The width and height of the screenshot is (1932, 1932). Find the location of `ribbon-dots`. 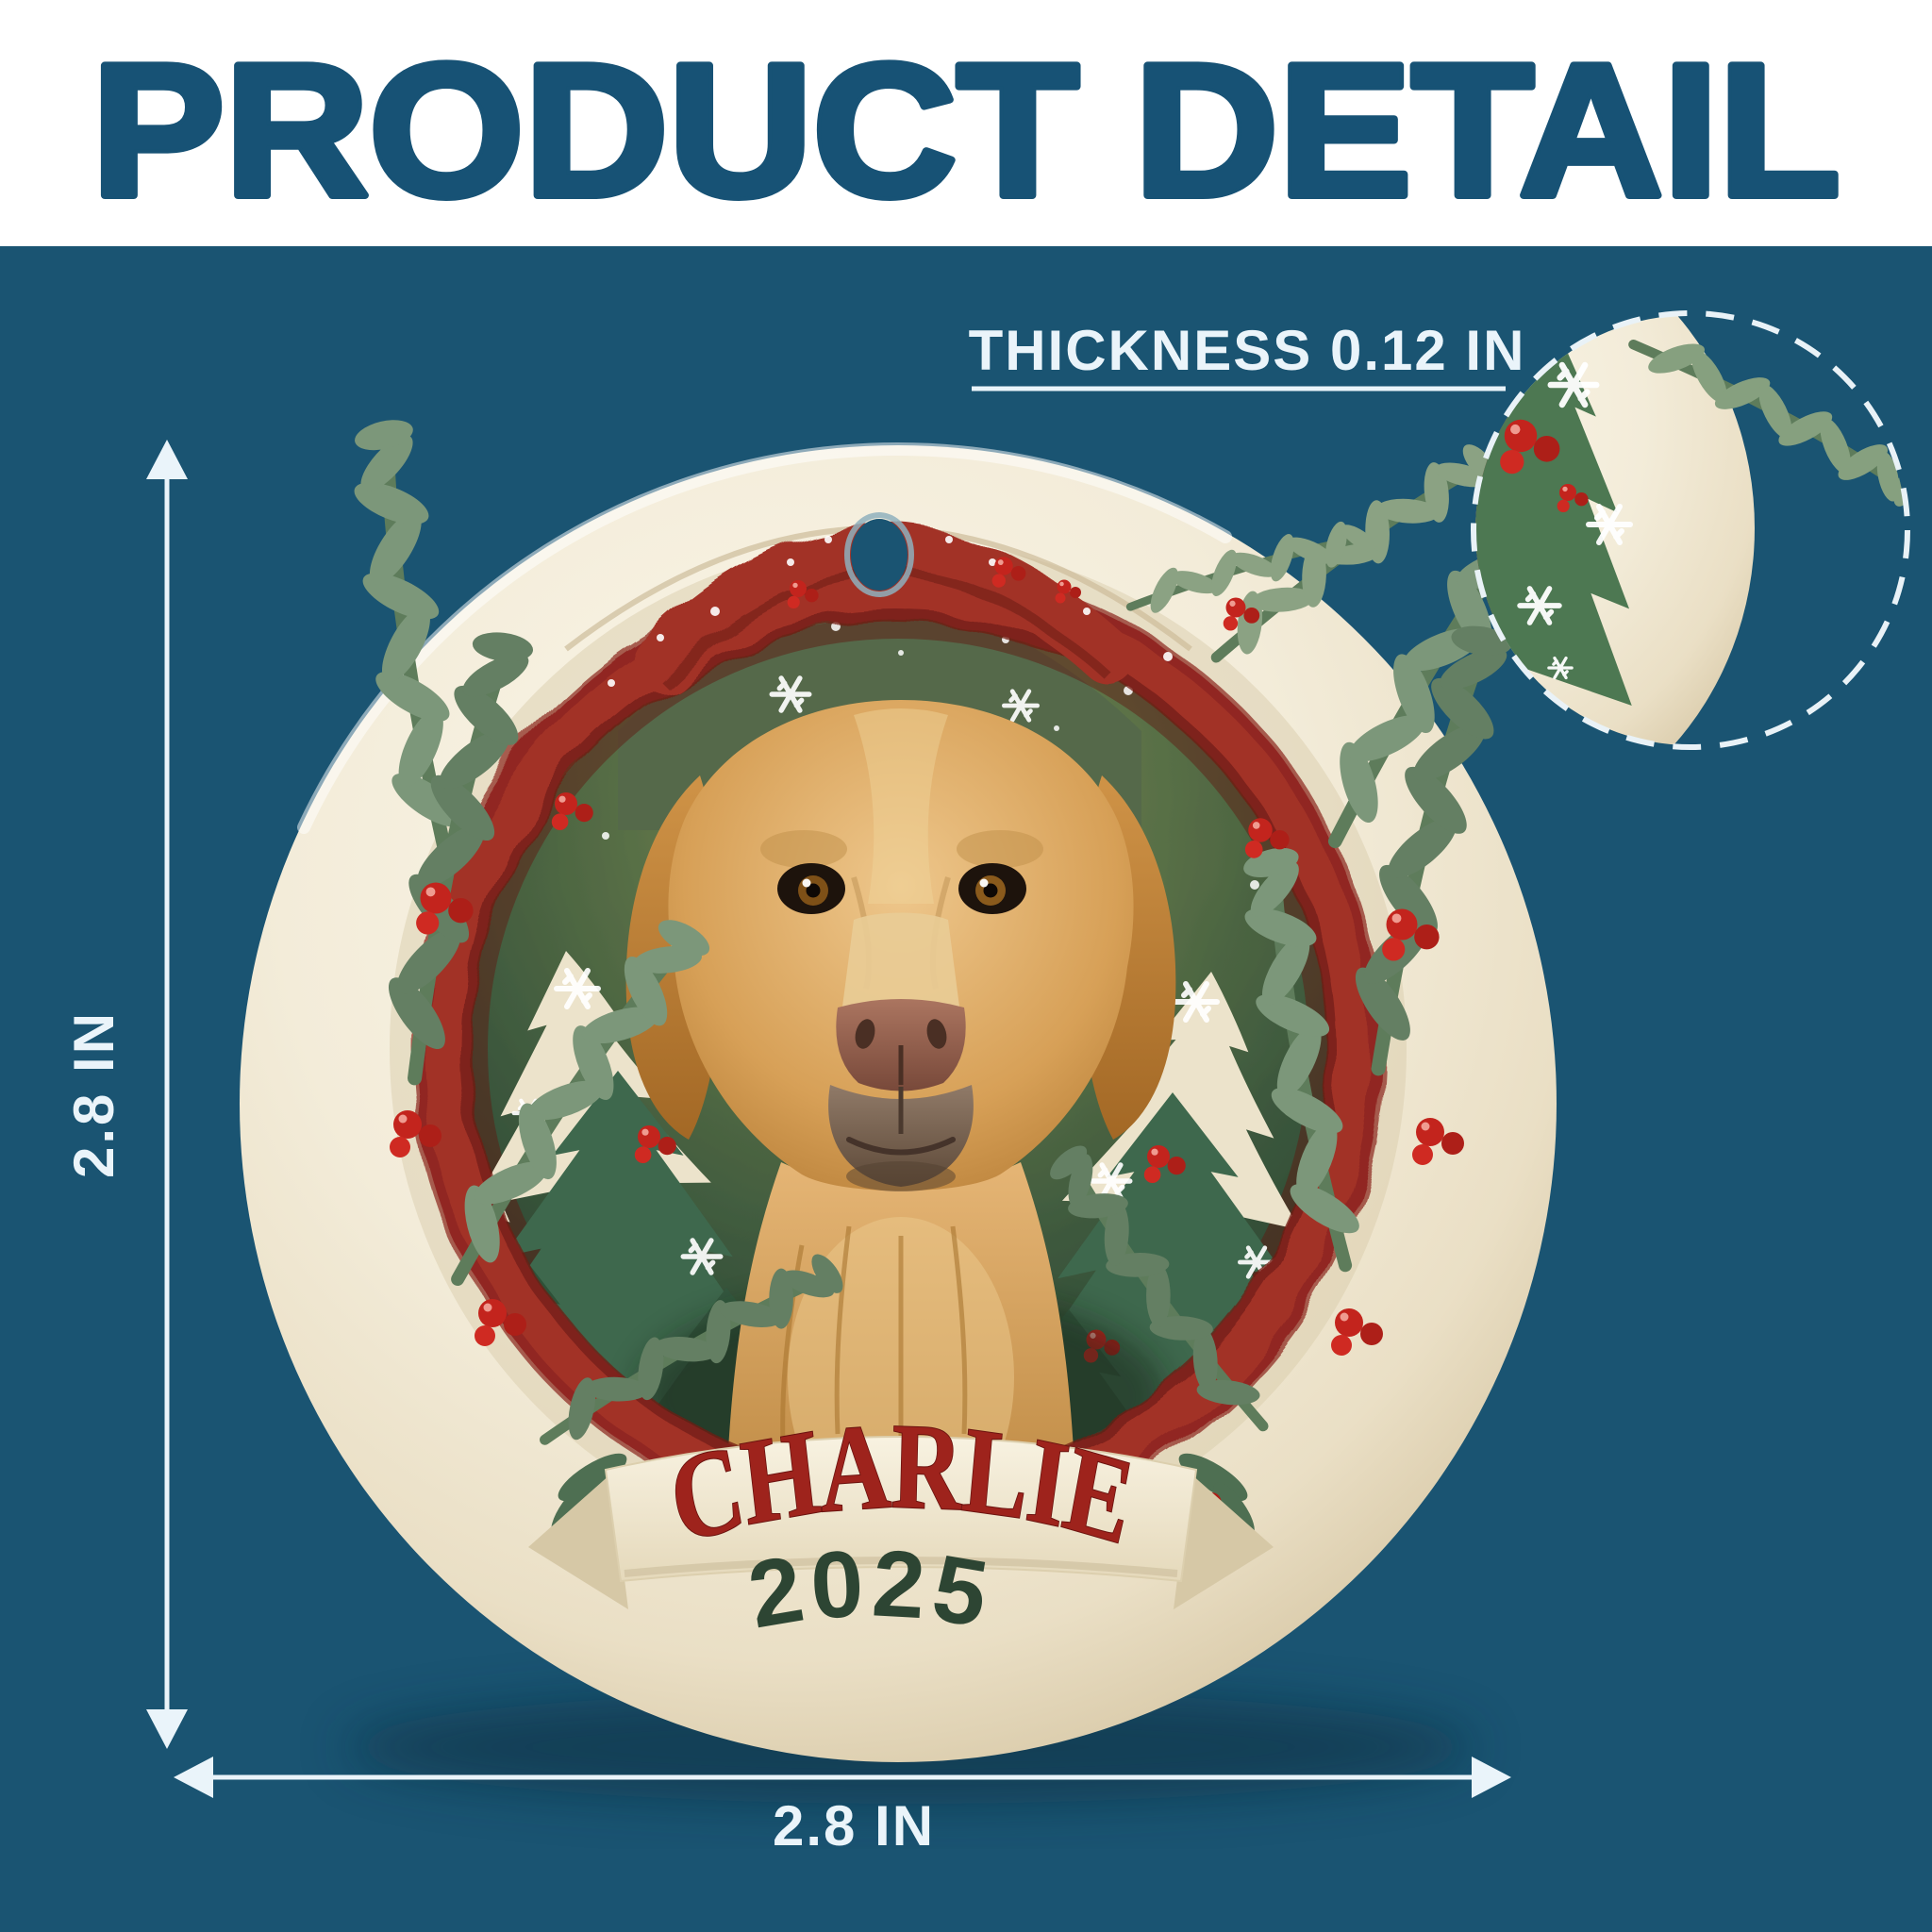

ribbon-dots is located at coordinates (891, 611).